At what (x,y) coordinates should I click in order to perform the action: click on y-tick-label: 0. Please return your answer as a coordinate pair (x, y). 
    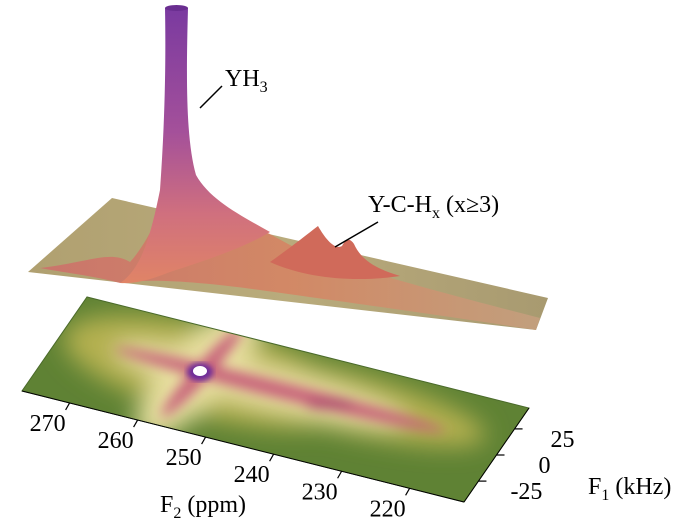
    Looking at the image, I should click on (545, 466).